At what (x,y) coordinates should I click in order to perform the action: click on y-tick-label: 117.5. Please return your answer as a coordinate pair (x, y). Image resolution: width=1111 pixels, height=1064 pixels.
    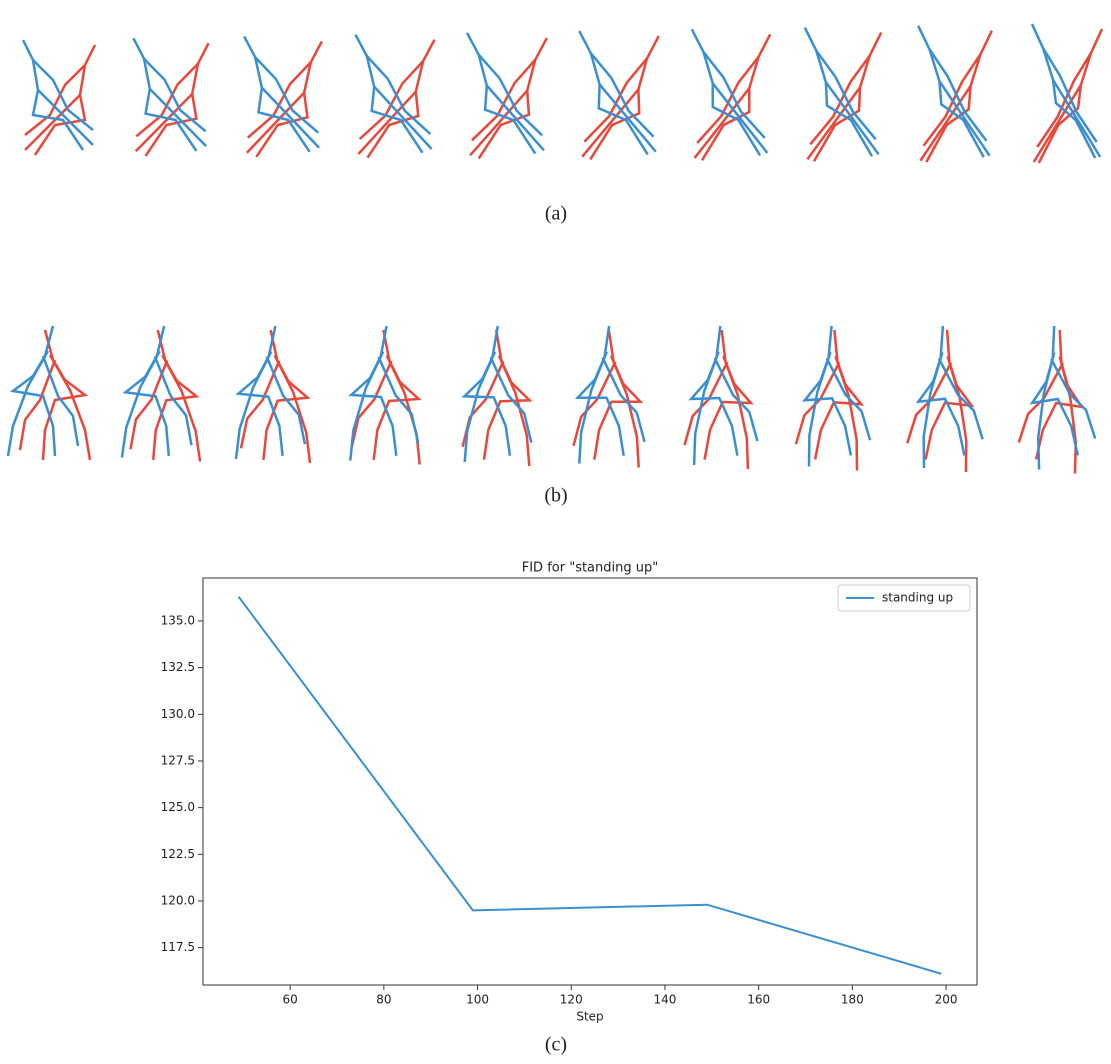
    Looking at the image, I should click on (178, 947).